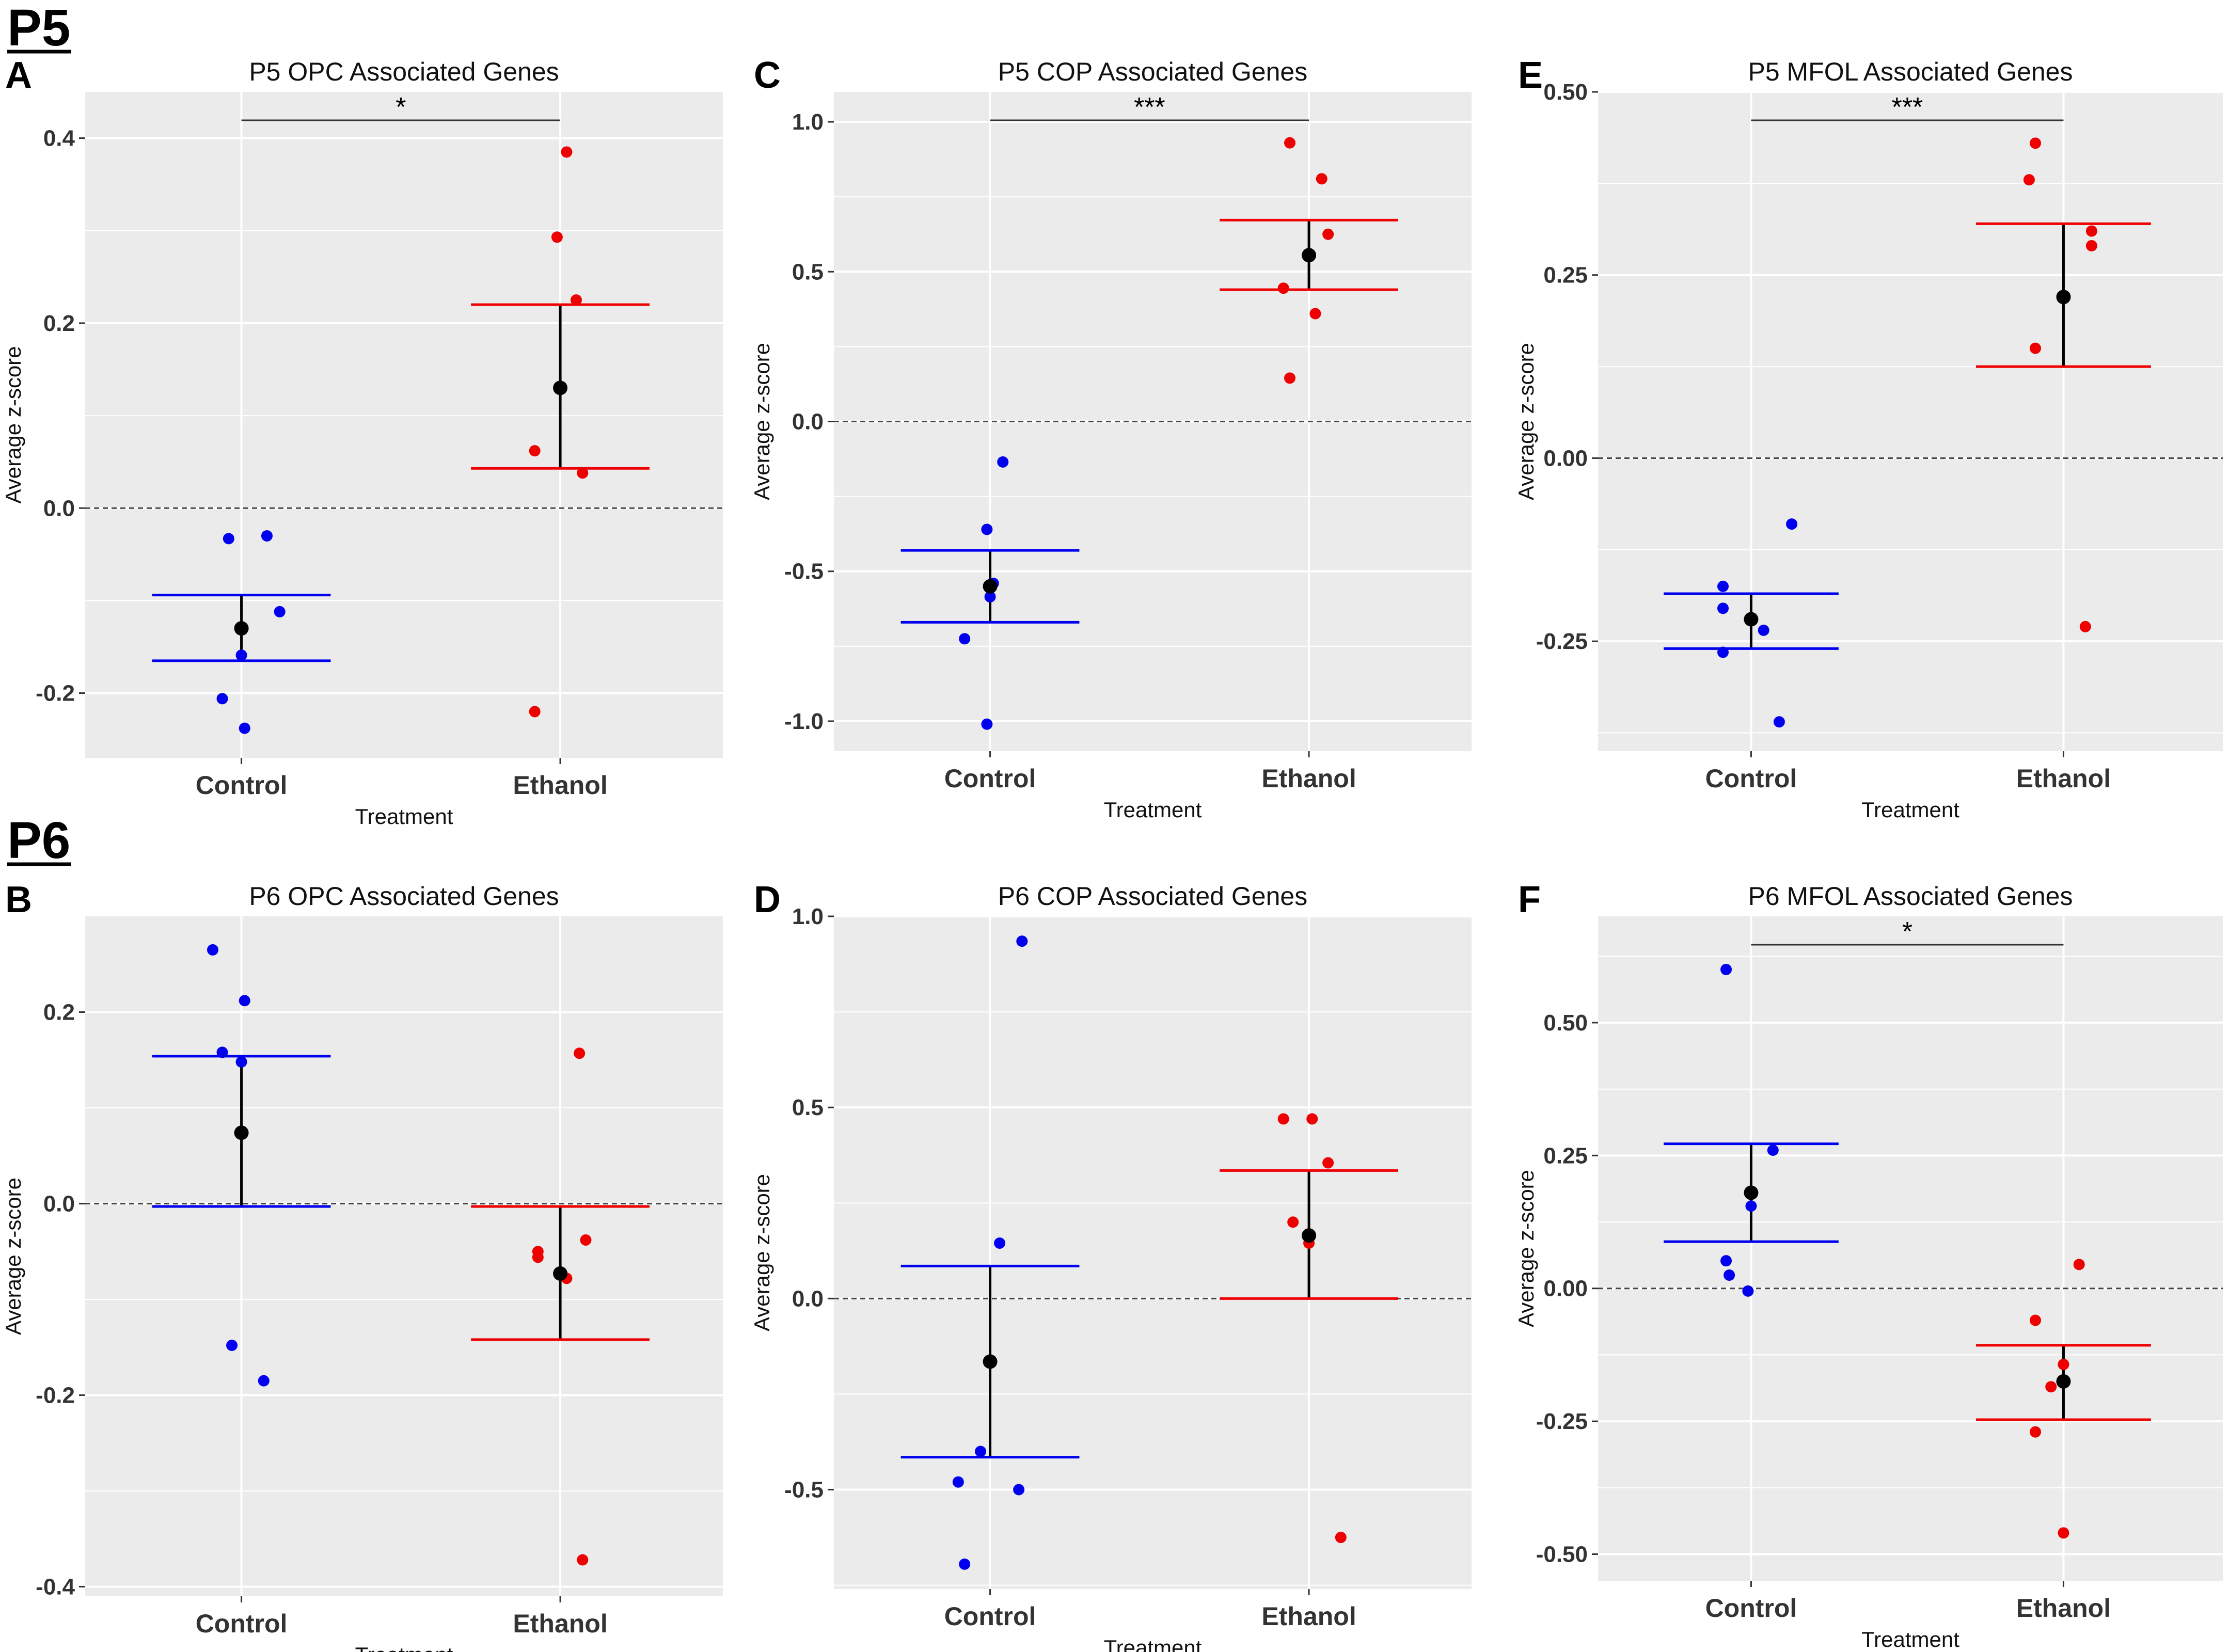 The width and height of the screenshot is (2229, 1652). What do you see at coordinates (1910, 71) in the screenshot?
I see `panel-title: P5 MFOL Associated Genes` at bounding box center [1910, 71].